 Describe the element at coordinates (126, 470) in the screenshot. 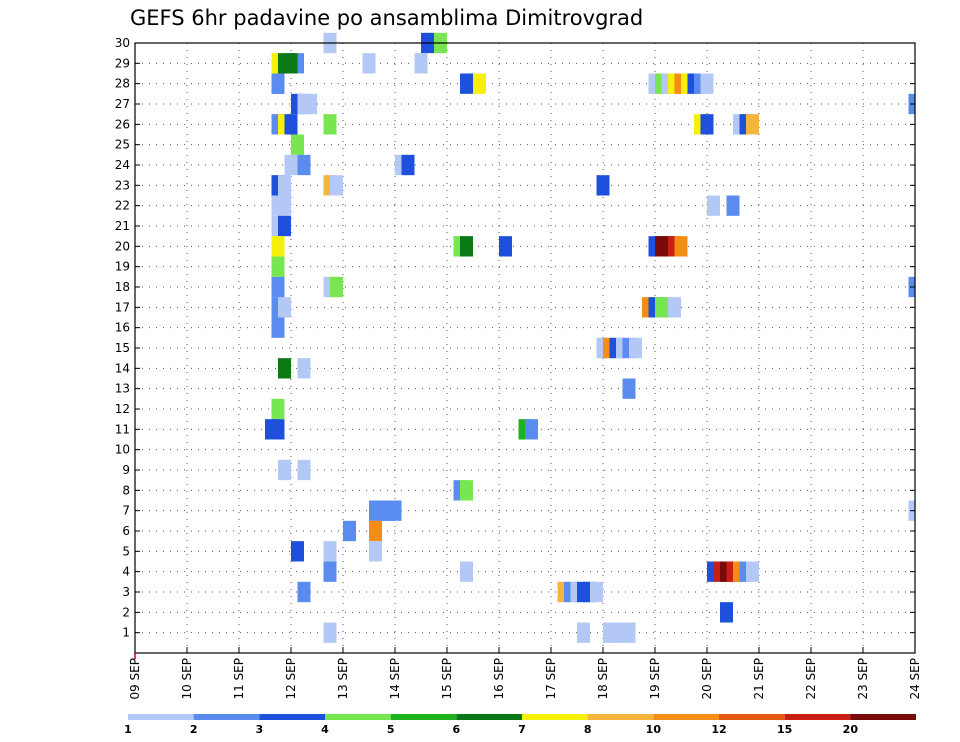

I see `y-tick-label: 9` at that location.